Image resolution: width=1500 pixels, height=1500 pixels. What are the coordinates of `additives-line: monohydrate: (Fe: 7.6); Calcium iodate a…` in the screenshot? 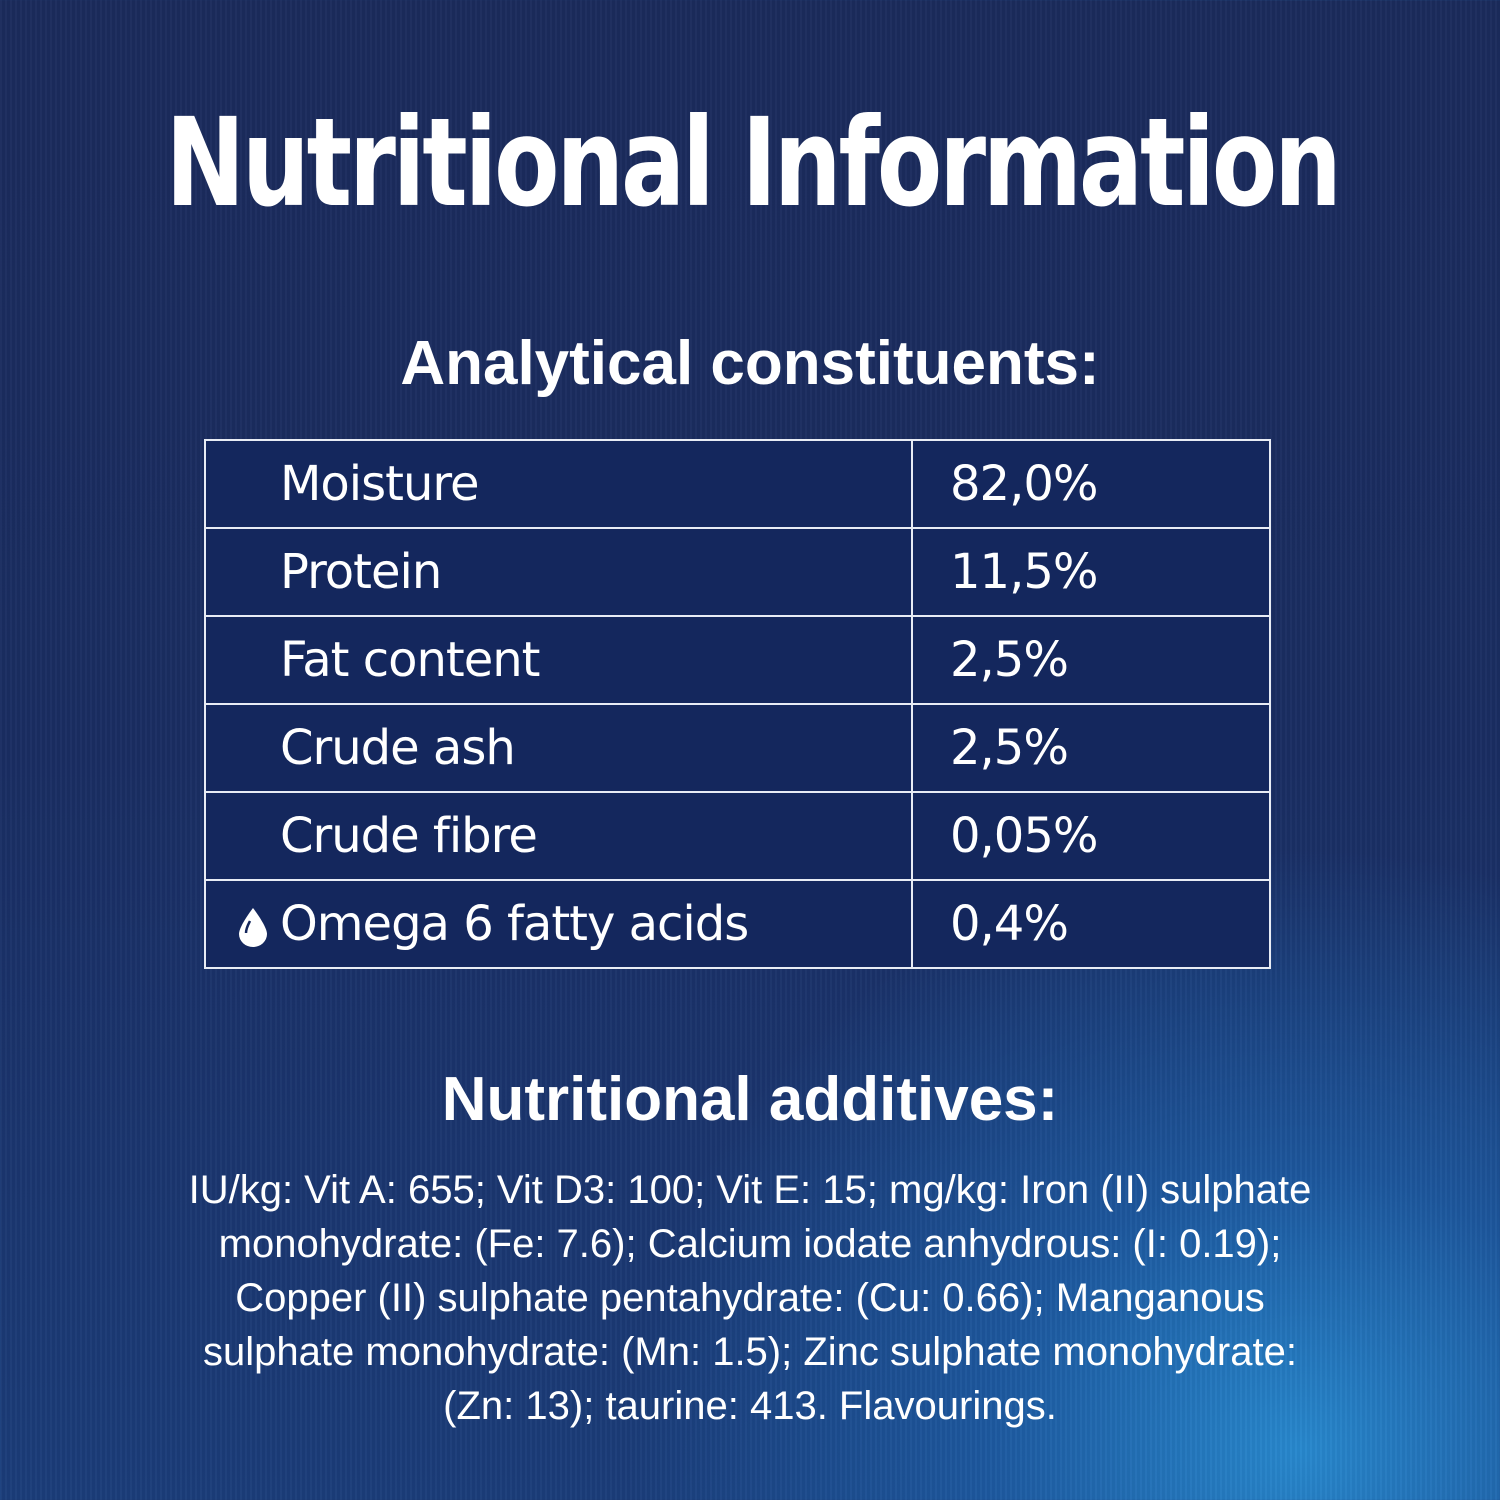 It's located at (750, 1244).